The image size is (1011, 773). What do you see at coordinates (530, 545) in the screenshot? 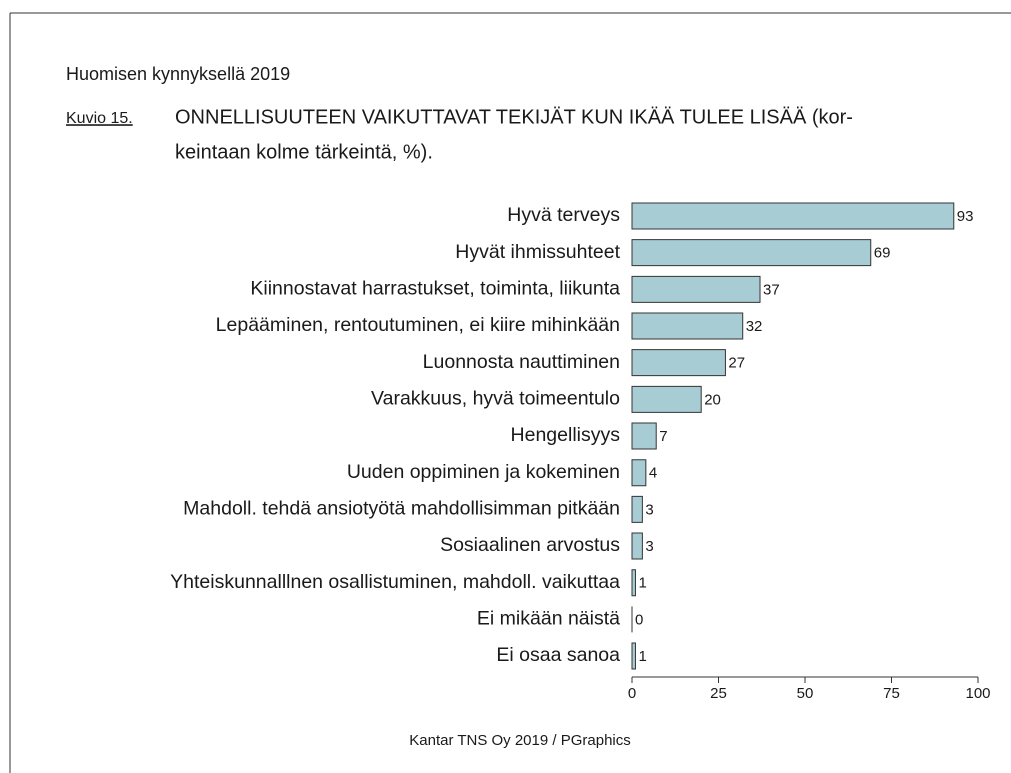
I see `y-tick-label: Sosiaalinen arvostus` at bounding box center [530, 545].